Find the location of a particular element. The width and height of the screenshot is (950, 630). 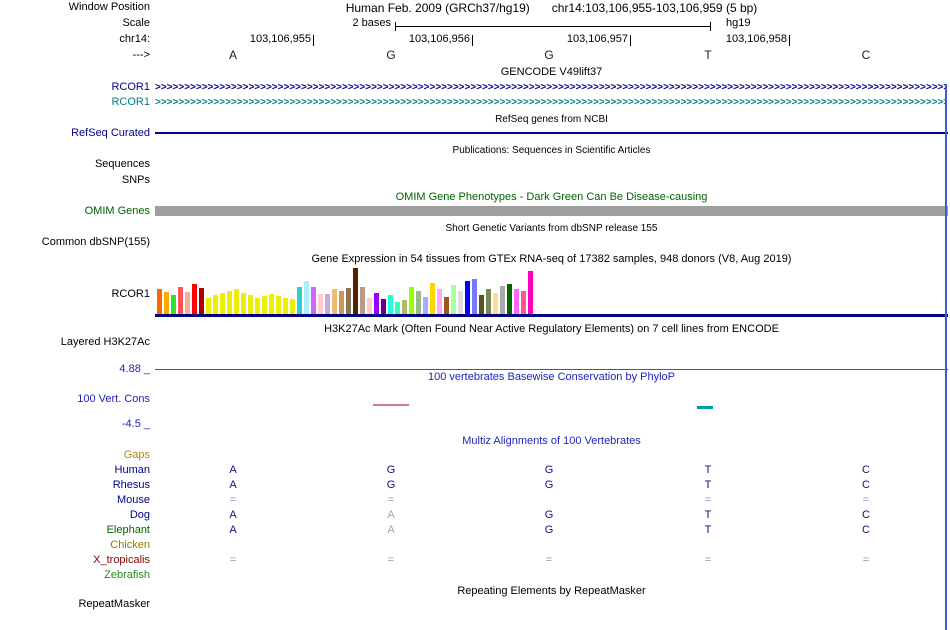

sidebar-common-dbsnp: Common dbSNP(155) is located at coordinates (95, 242).